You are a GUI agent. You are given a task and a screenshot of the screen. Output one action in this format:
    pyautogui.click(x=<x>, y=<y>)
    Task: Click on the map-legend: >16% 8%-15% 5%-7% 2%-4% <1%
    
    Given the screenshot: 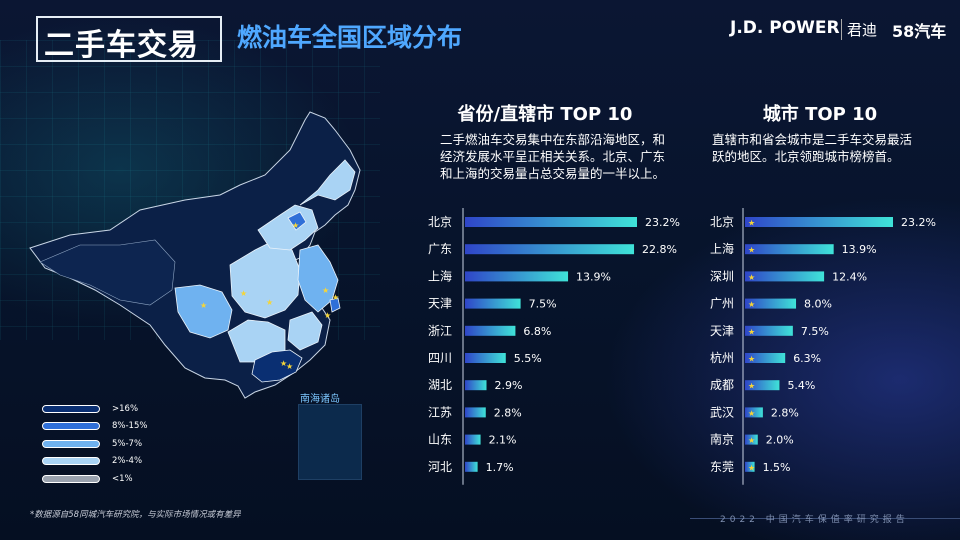 What is the action you would take?
    pyautogui.click(x=94, y=444)
    